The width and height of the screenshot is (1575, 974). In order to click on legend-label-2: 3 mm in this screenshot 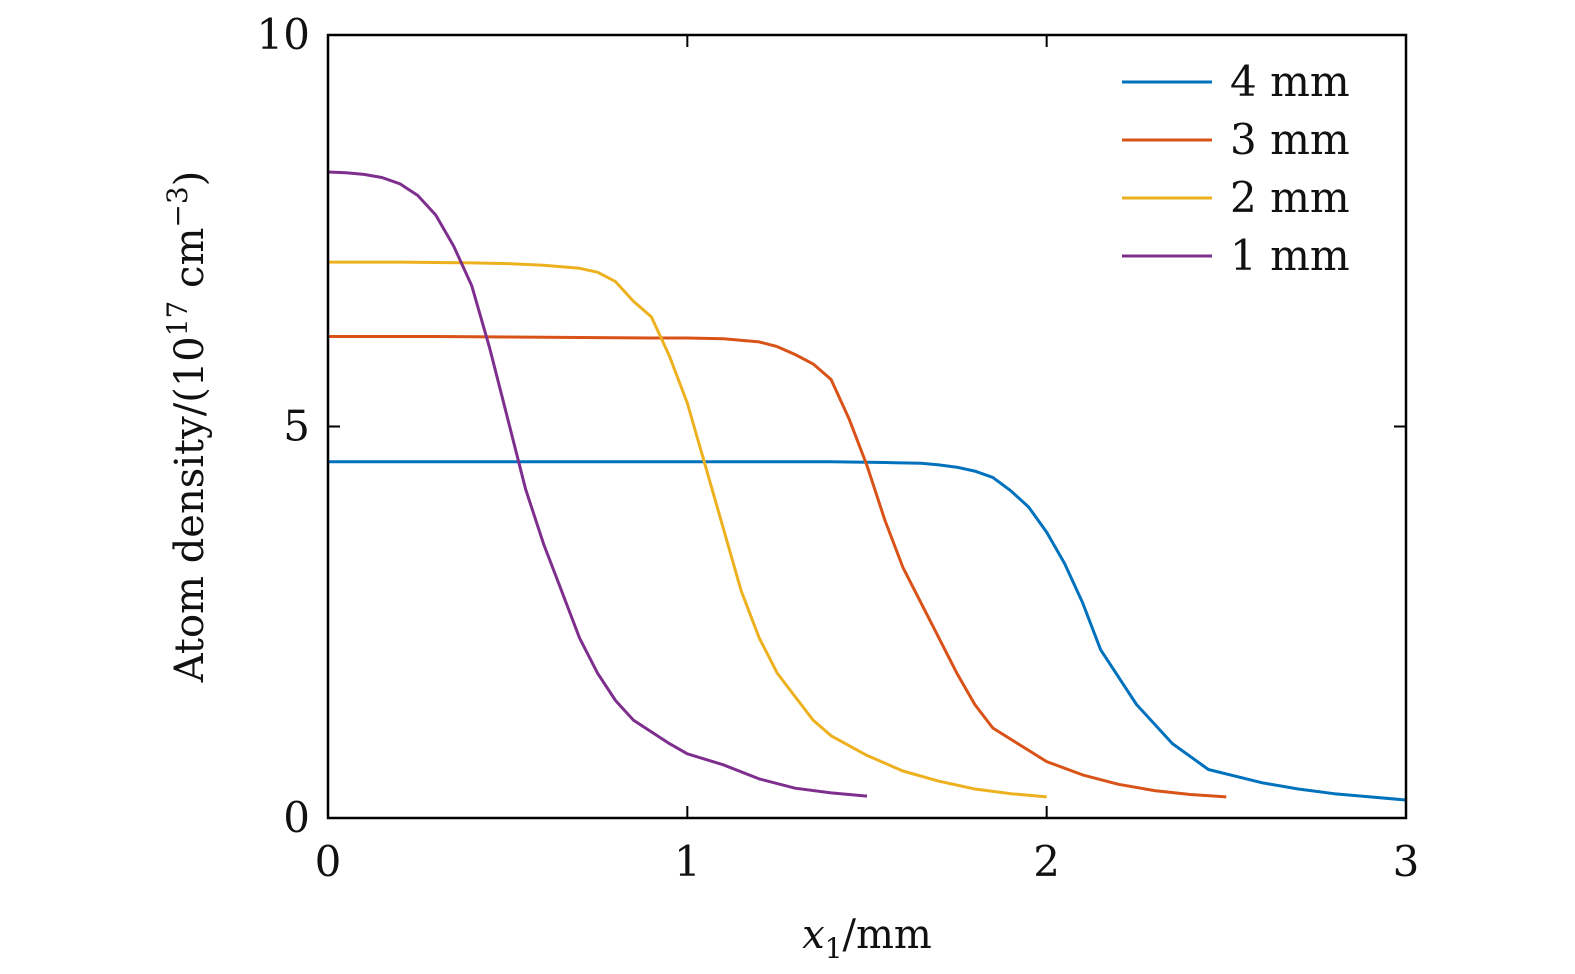, I will do `click(1290, 139)`.